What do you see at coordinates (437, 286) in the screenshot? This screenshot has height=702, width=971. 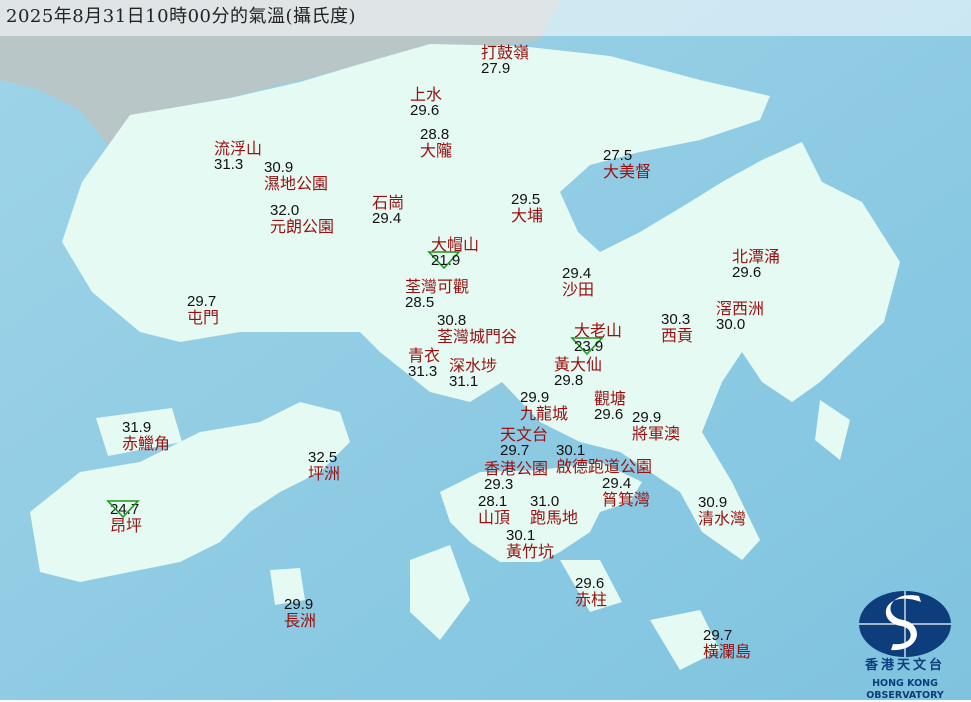 I see `station-name: 荃灣可觀` at bounding box center [437, 286].